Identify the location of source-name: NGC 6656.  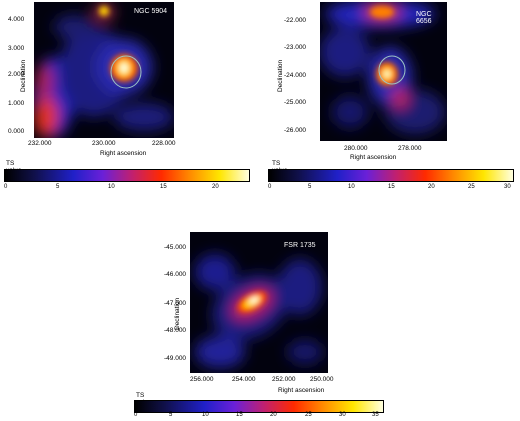
(424, 18).